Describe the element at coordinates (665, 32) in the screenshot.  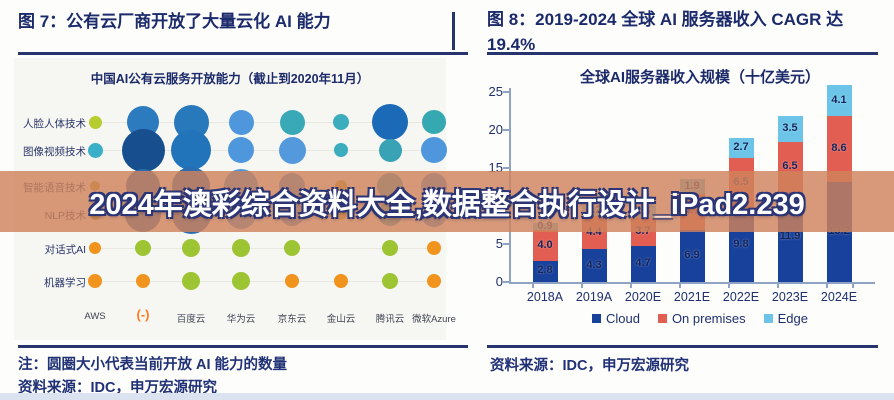
I see `figure8-title: 图 8：2019-2024 全球 AI 服务器收入 CAGR 达 19.4%` at that location.